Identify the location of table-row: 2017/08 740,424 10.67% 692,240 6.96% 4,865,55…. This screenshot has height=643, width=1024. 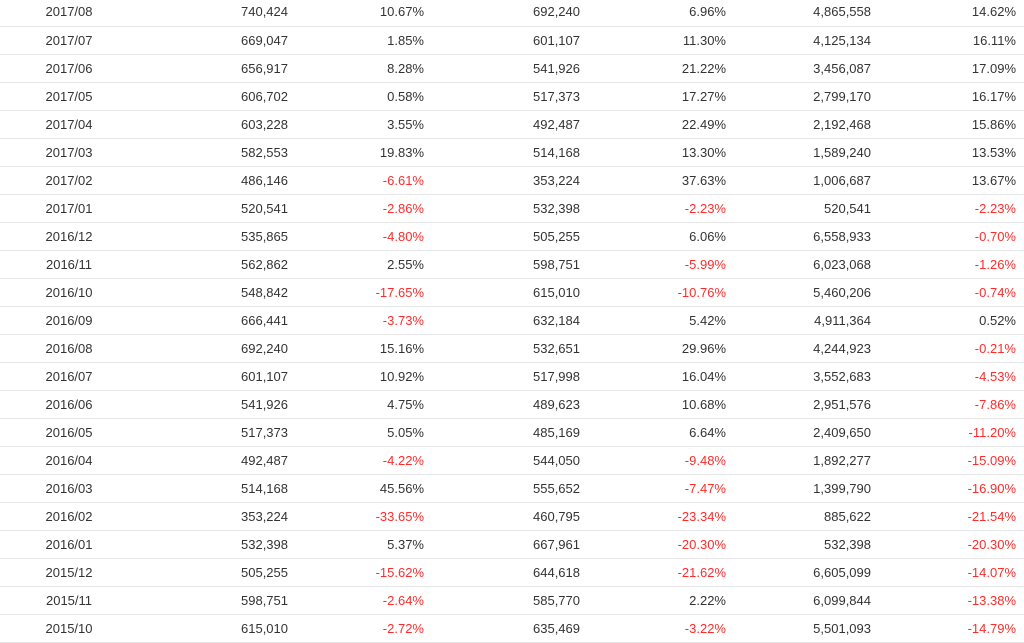
(512, 13).